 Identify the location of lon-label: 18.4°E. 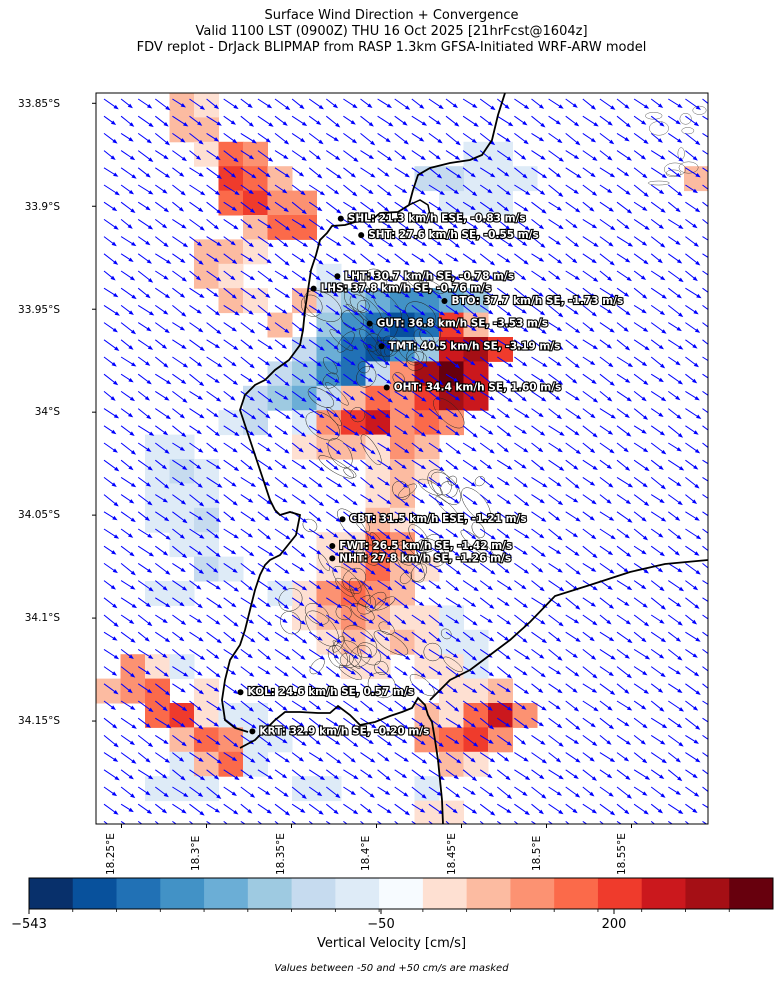
(366, 853).